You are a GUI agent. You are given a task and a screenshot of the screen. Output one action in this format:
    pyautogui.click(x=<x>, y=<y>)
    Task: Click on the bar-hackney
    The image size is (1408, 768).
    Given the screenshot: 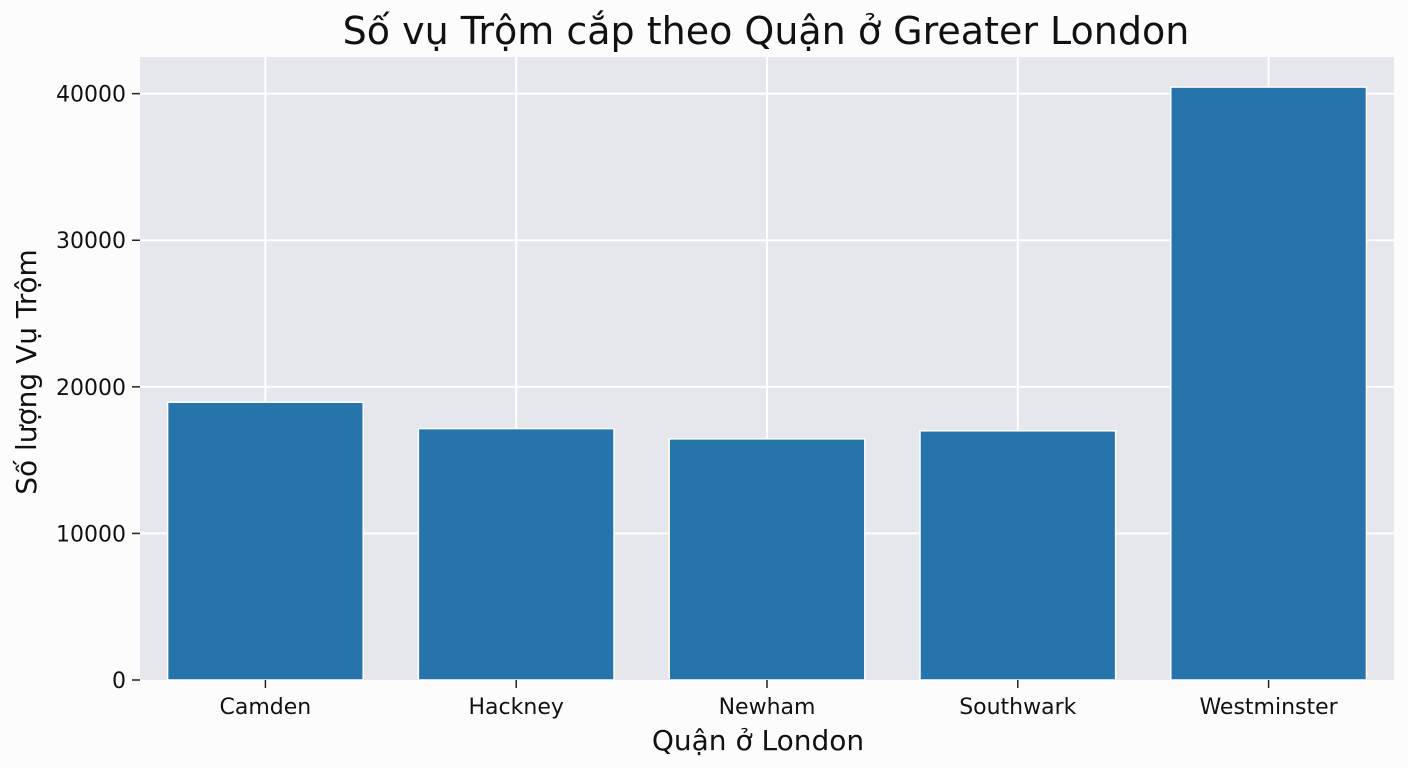 What is the action you would take?
    pyautogui.click(x=516, y=554)
    